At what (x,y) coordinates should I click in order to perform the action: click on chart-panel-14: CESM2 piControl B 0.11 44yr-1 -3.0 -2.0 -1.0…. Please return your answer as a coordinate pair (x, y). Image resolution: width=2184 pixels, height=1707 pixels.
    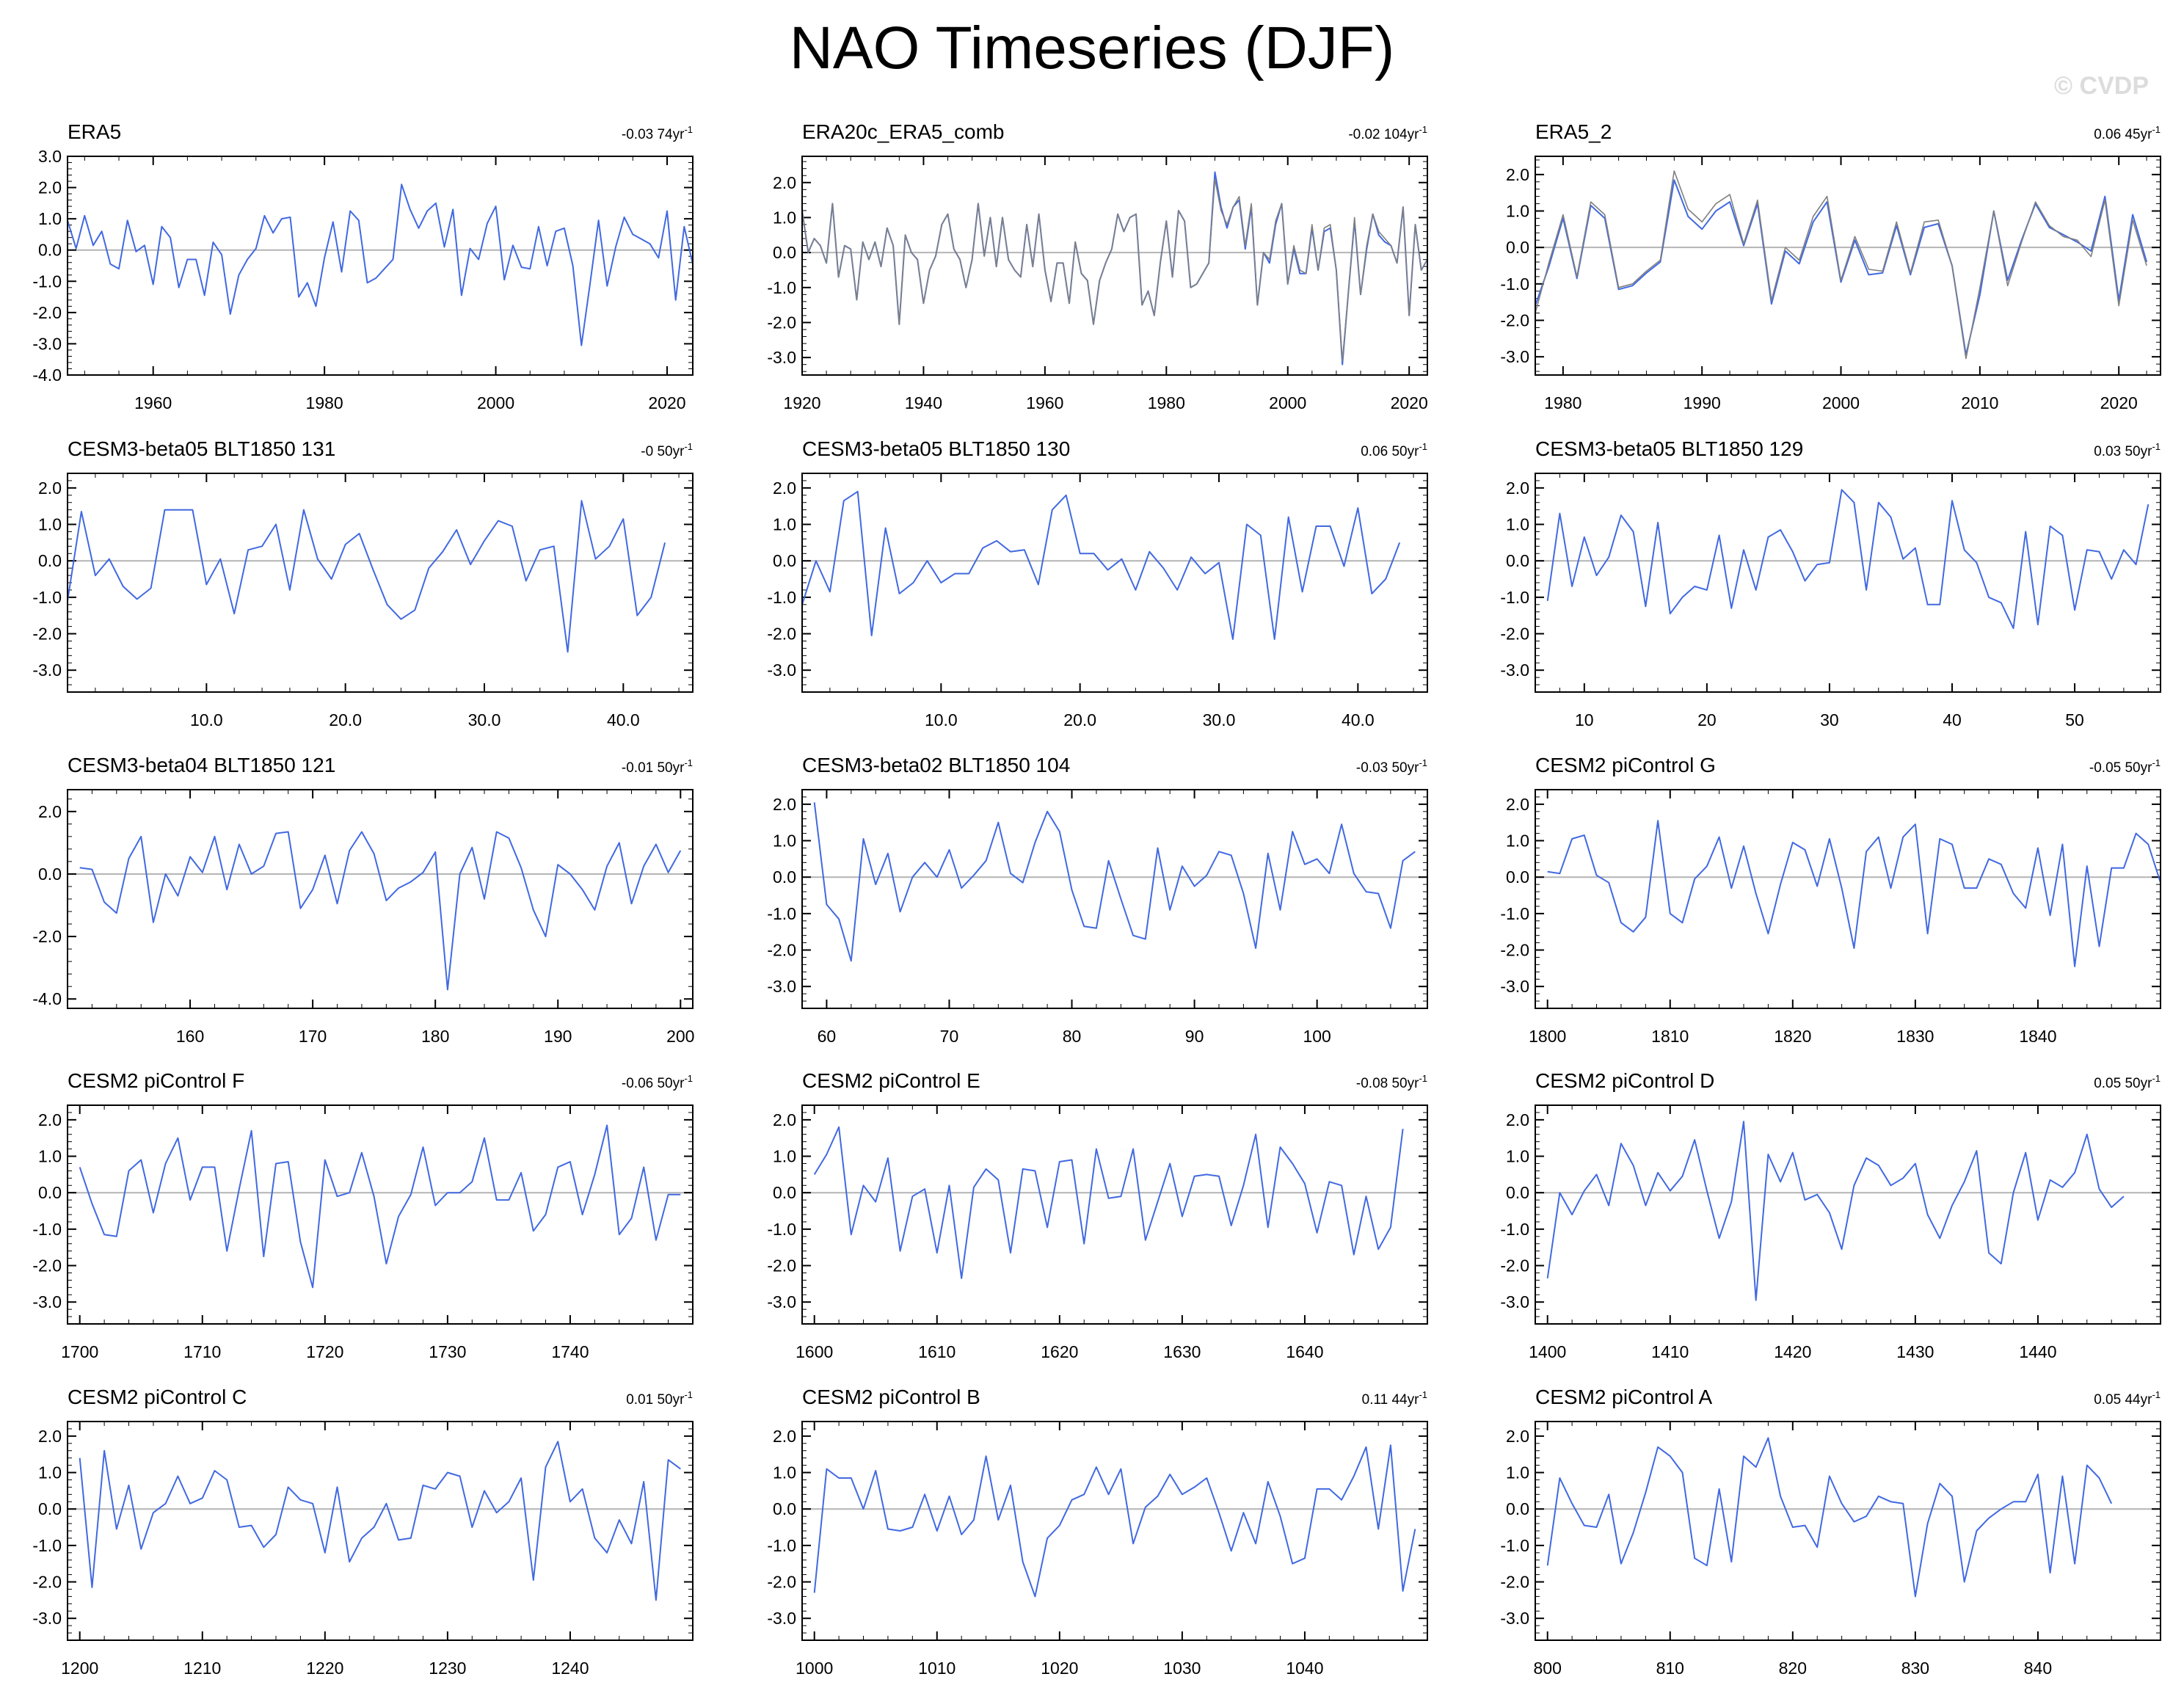
    Looking at the image, I should click on (1097, 1532).